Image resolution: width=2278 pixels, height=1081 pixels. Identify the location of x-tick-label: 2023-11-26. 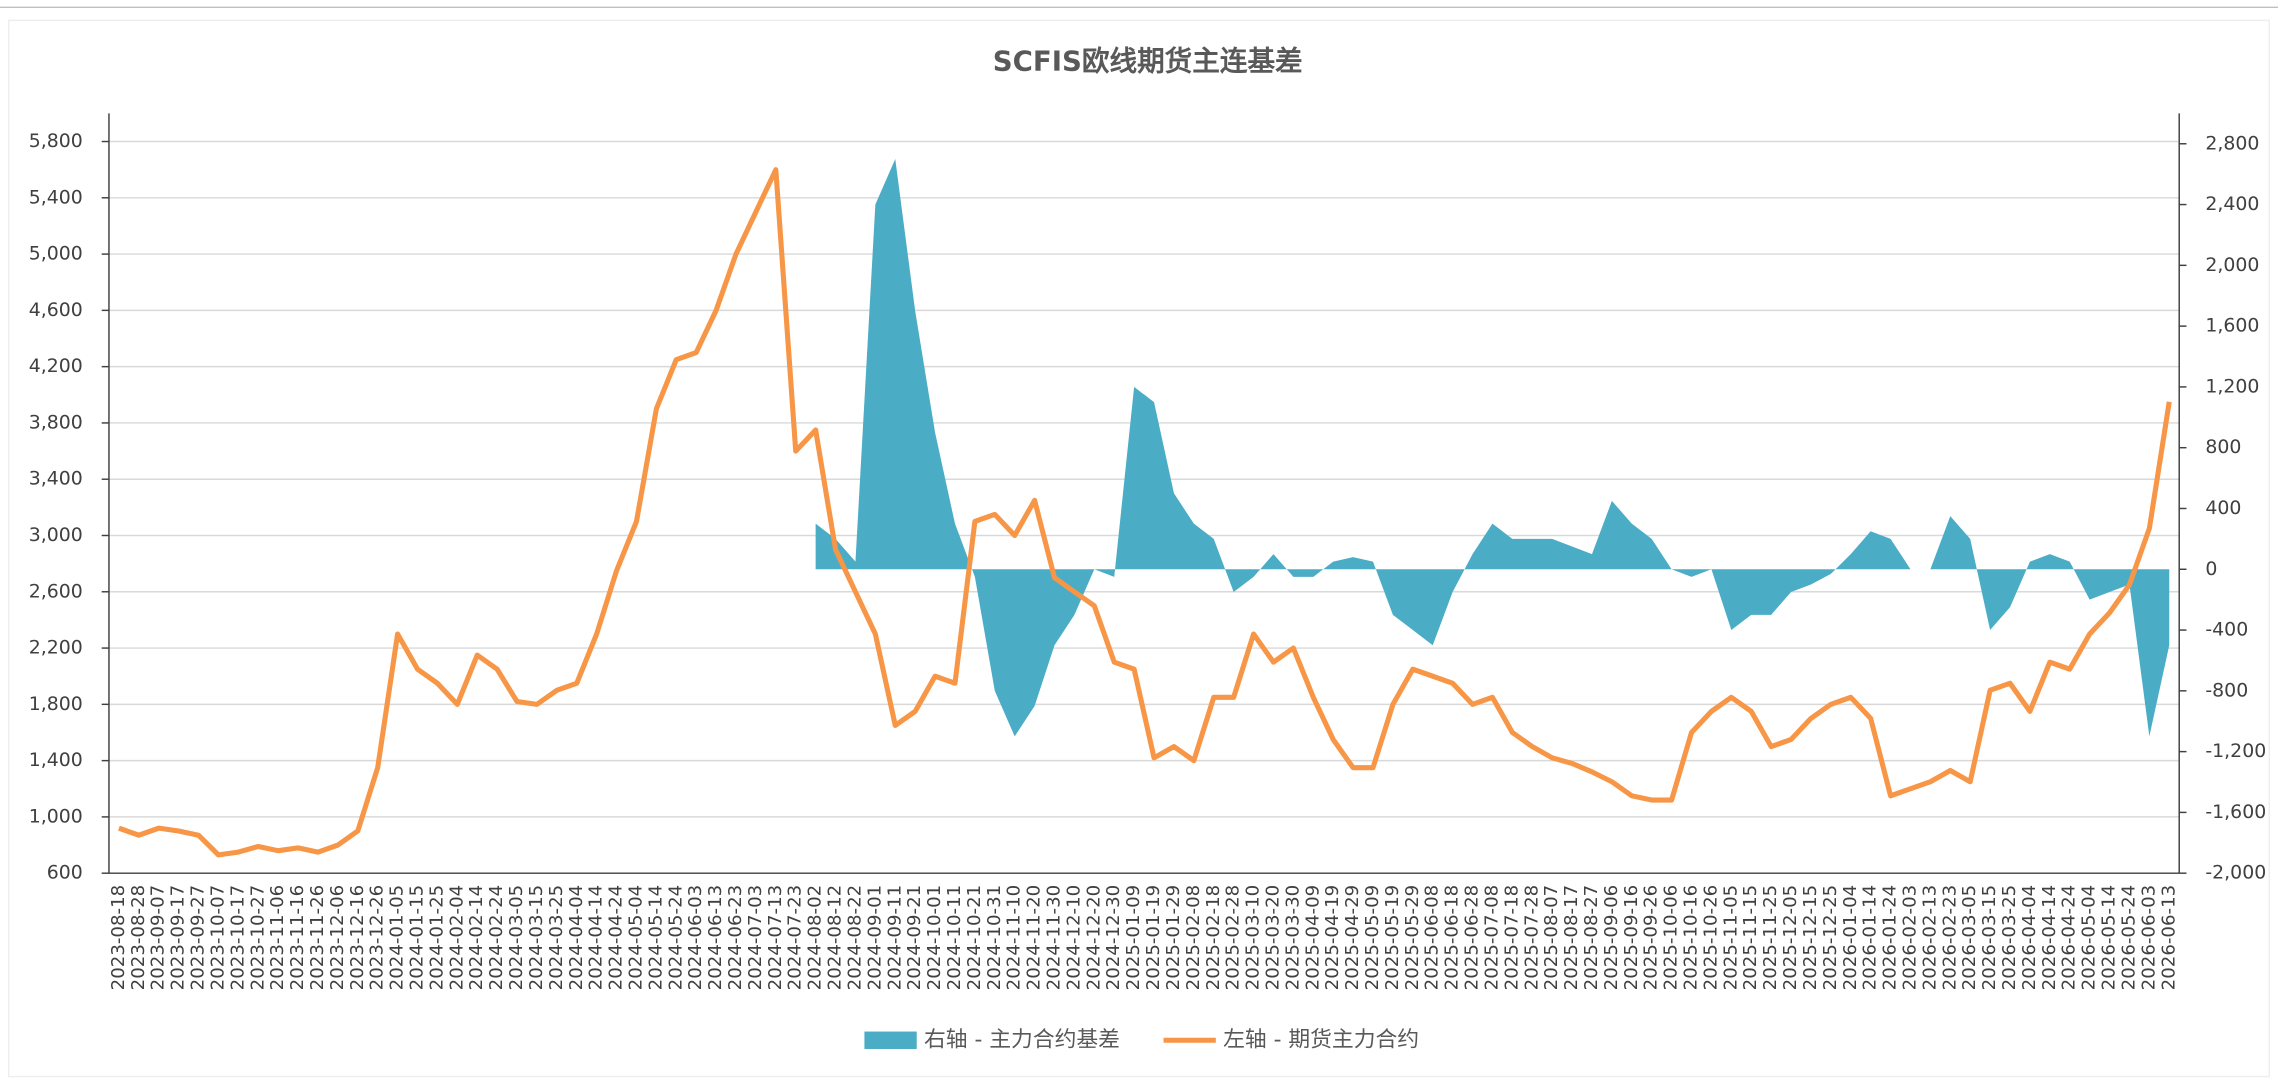
(317, 938).